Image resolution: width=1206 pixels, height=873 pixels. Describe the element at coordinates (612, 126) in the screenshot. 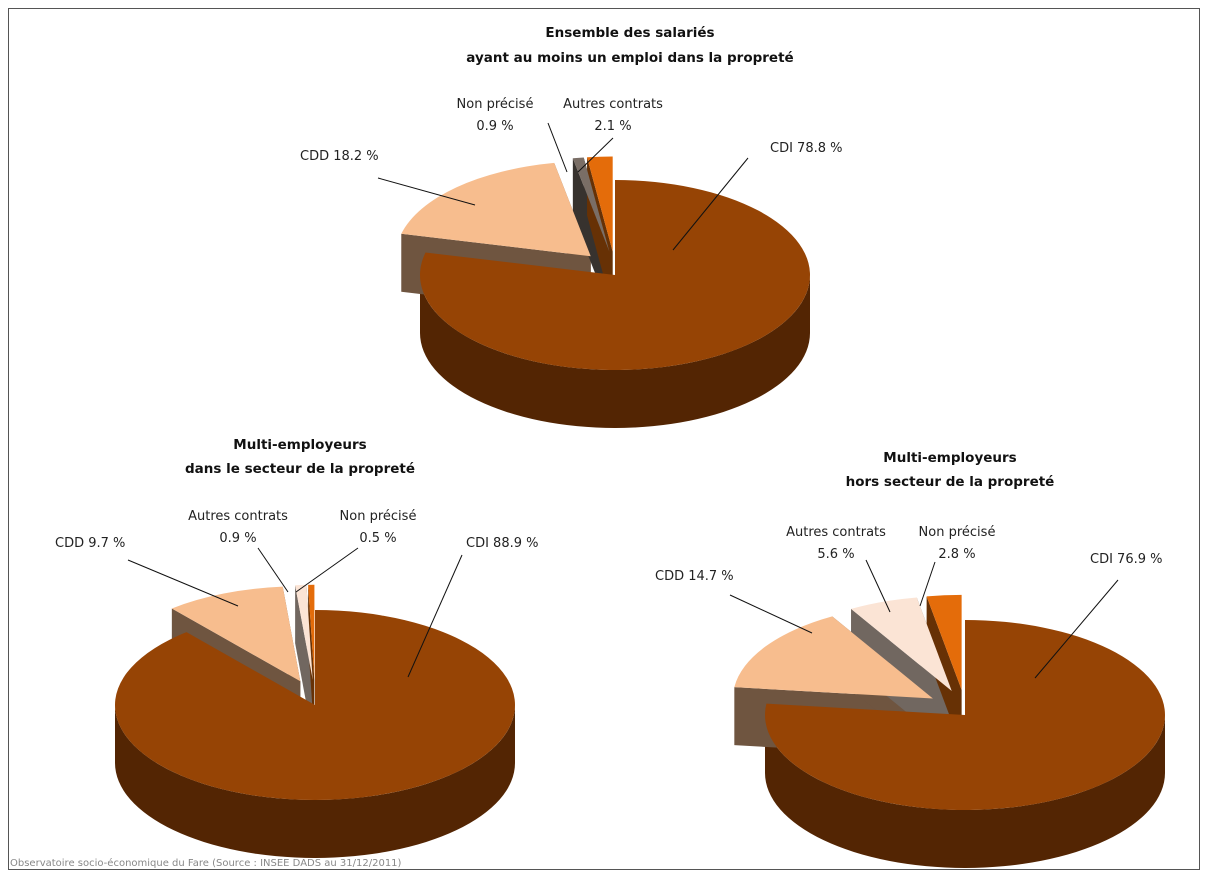

I see `data-label: 2.1 %` at that location.